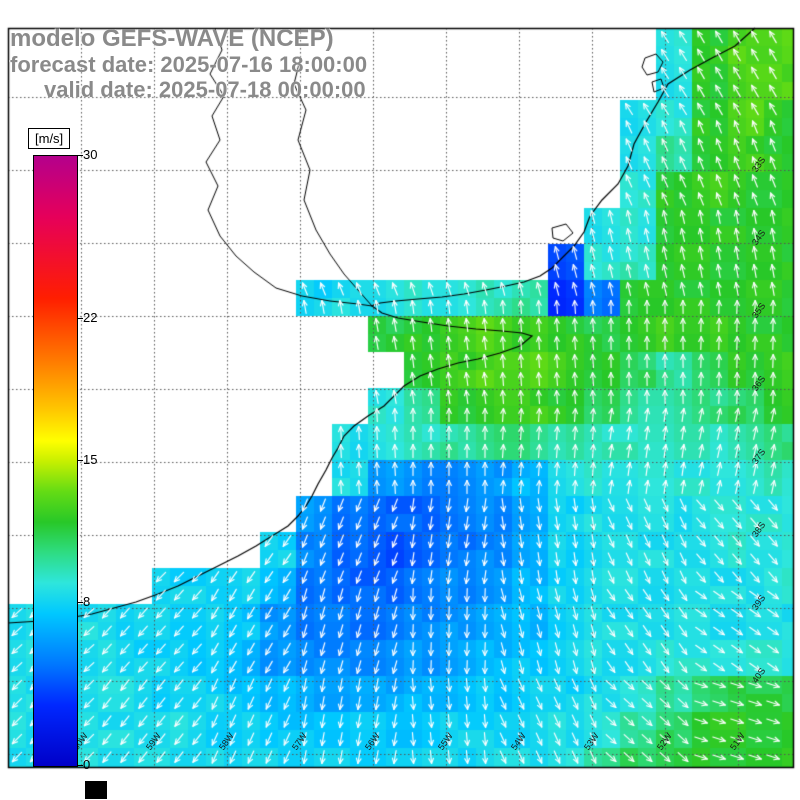 Image resolution: width=800 pixels, height=800 pixels. Describe the element at coordinates (90, 317) in the screenshot. I see `colorbar-tick-label: 22` at that location.